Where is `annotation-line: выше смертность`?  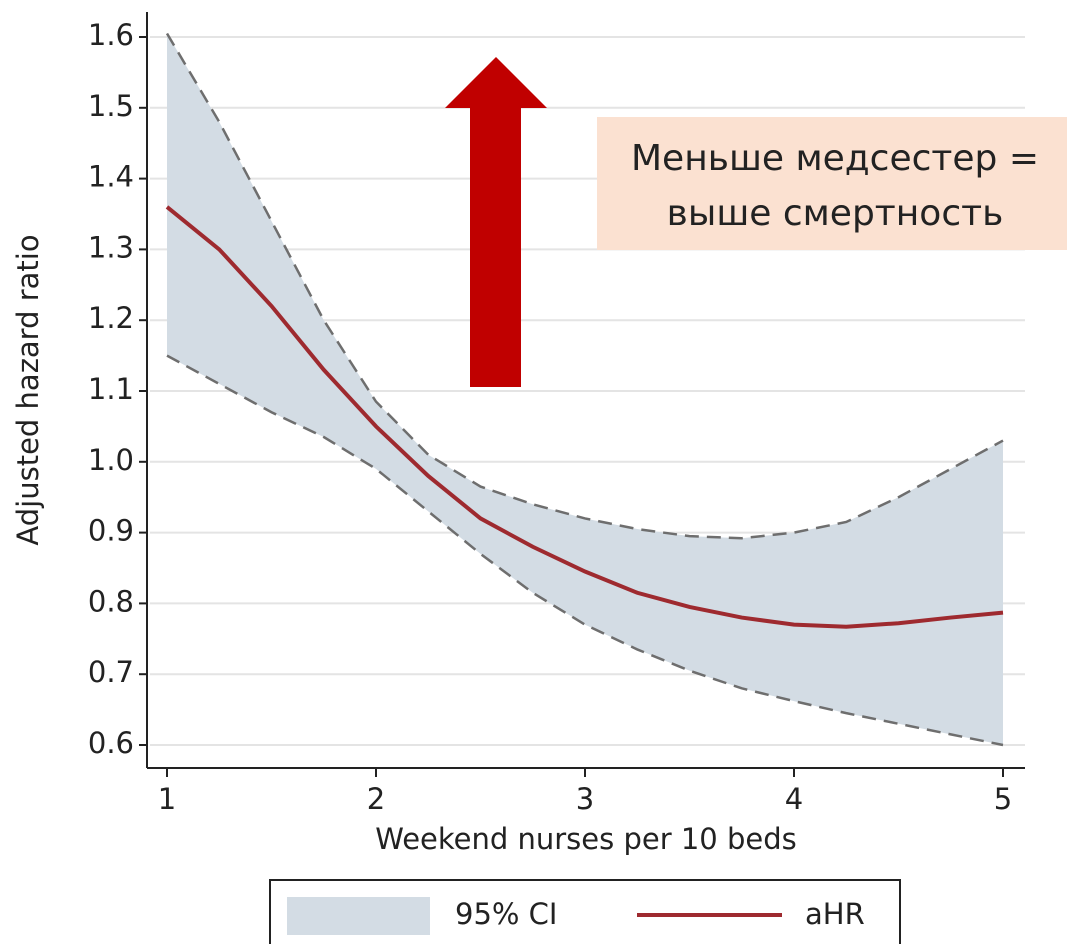
annotation-line: выше смертность is located at coordinates (835, 213).